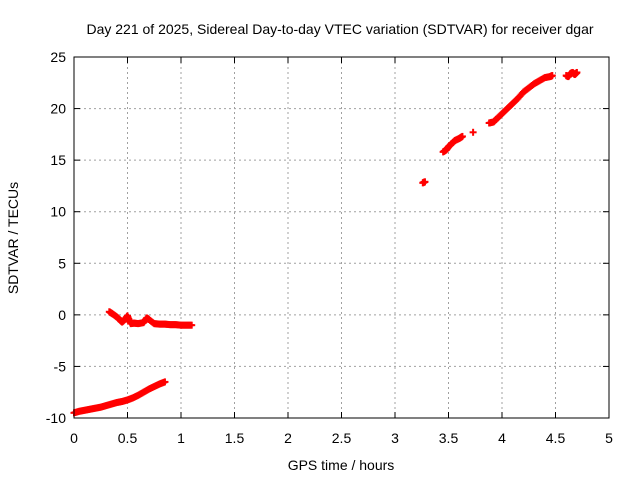  Describe the element at coordinates (13, 238) in the screenshot. I see `y-axis-label: SDTVAR / TECUs` at that location.